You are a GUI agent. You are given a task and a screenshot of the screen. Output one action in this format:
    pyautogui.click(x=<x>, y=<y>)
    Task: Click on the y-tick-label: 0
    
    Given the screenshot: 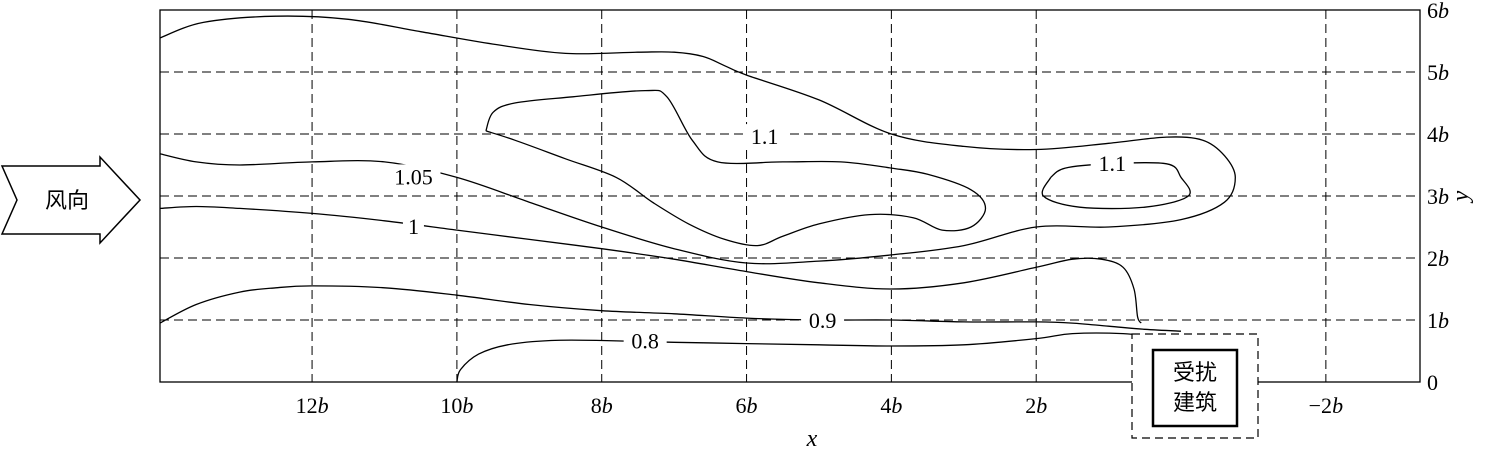 What is the action you would take?
    pyautogui.click(x=1432, y=382)
    